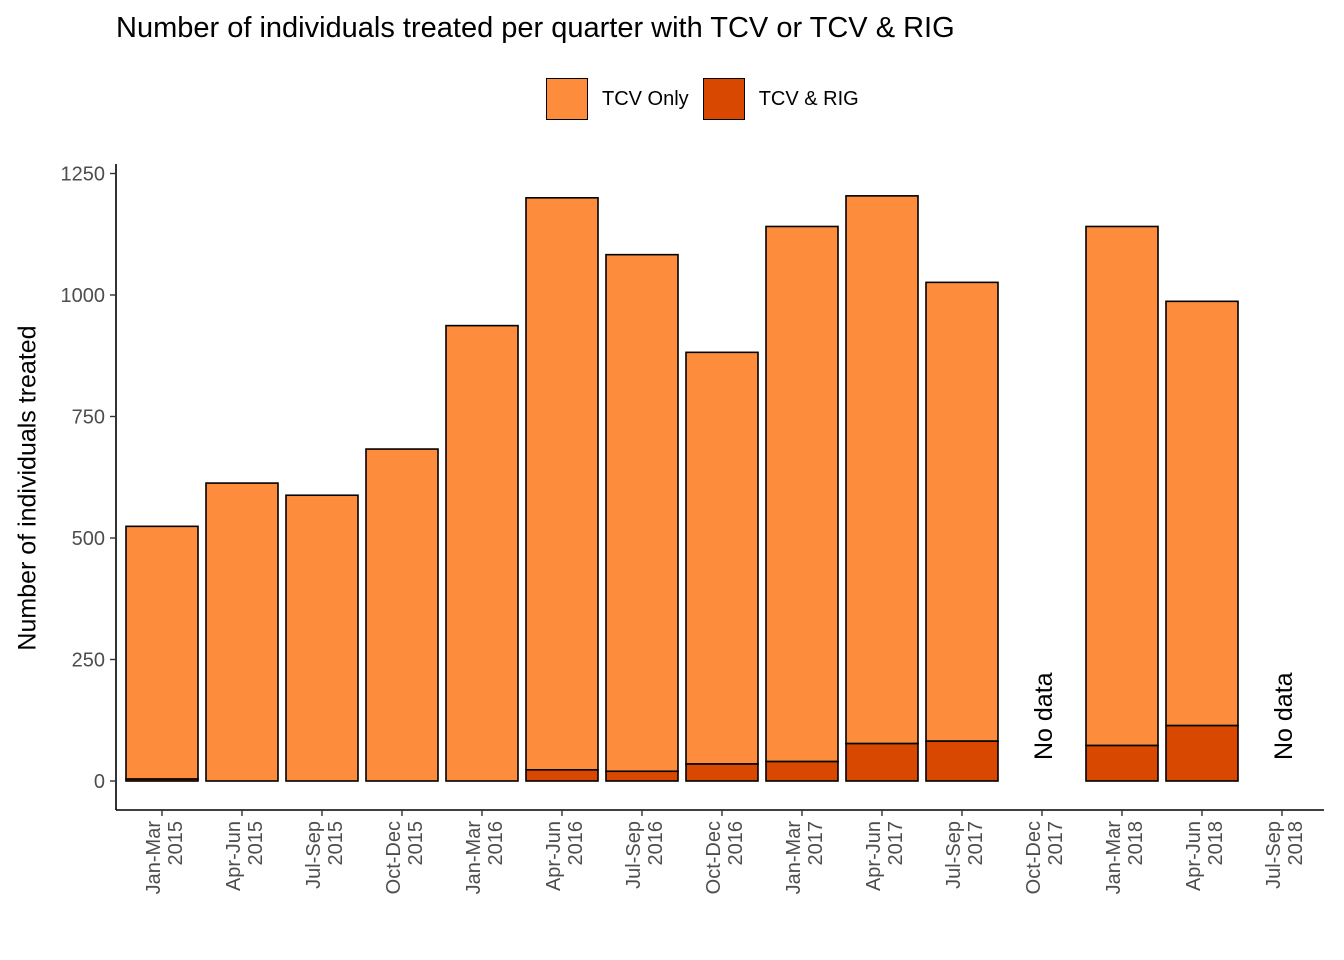 The image size is (1344, 960). I want to click on x-tick-label: Jul-Sep2016, so click(645, 855).